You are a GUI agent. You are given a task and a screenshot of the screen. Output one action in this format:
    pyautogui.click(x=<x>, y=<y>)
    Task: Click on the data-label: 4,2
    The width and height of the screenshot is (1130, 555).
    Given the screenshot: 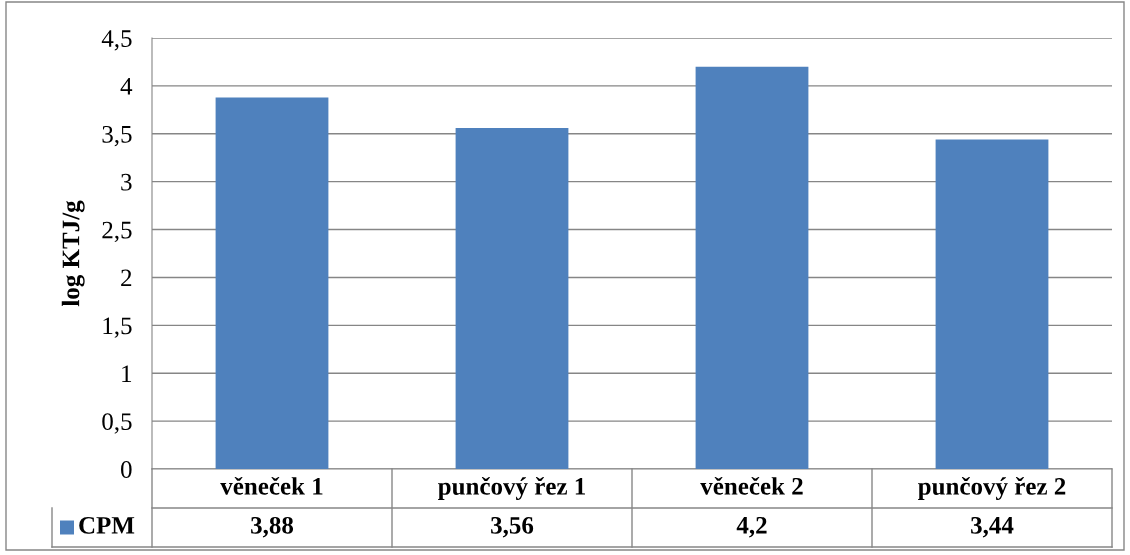 What is the action you would take?
    pyautogui.click(x=751, y=527)
    